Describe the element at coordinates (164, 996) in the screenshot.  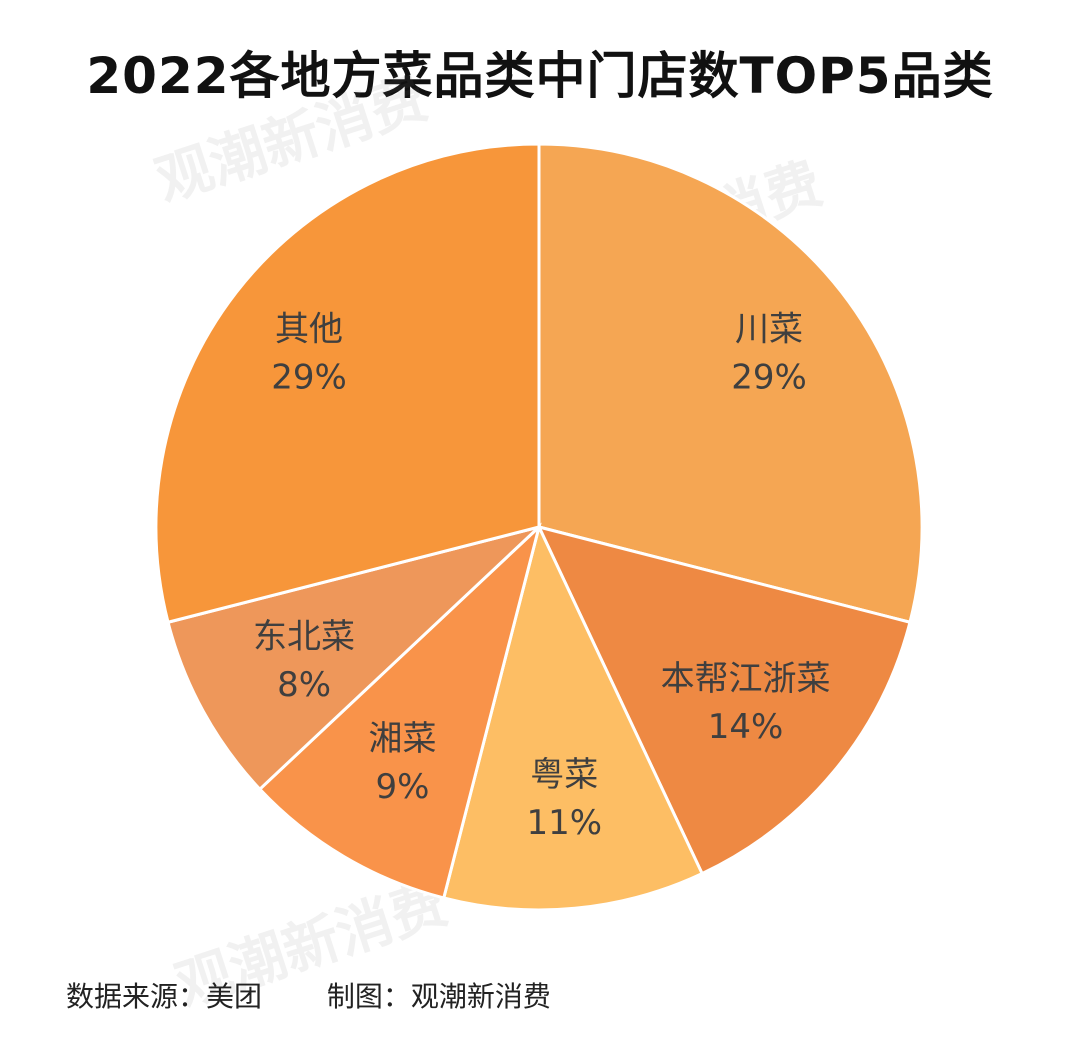
I see `source-note: 数据来源：美团` at that location.